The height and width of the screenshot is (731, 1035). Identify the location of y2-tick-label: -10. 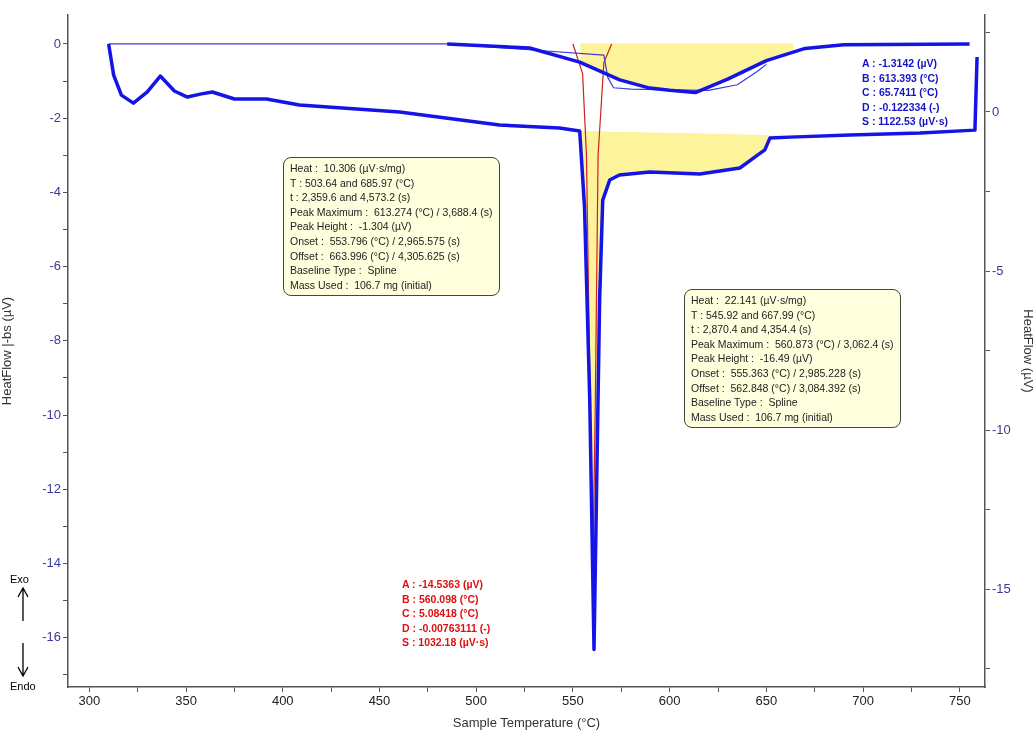
(1001, 429).